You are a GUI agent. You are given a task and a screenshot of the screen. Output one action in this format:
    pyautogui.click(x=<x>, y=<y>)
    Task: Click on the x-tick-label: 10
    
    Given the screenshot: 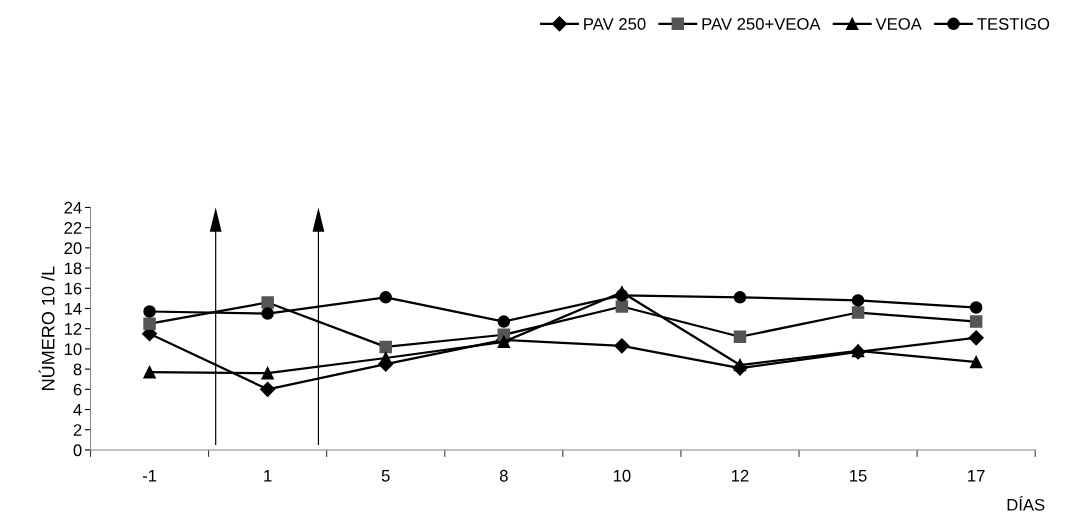 What is the action you would take?
    pyautogui.click(x=622, y=475)
    